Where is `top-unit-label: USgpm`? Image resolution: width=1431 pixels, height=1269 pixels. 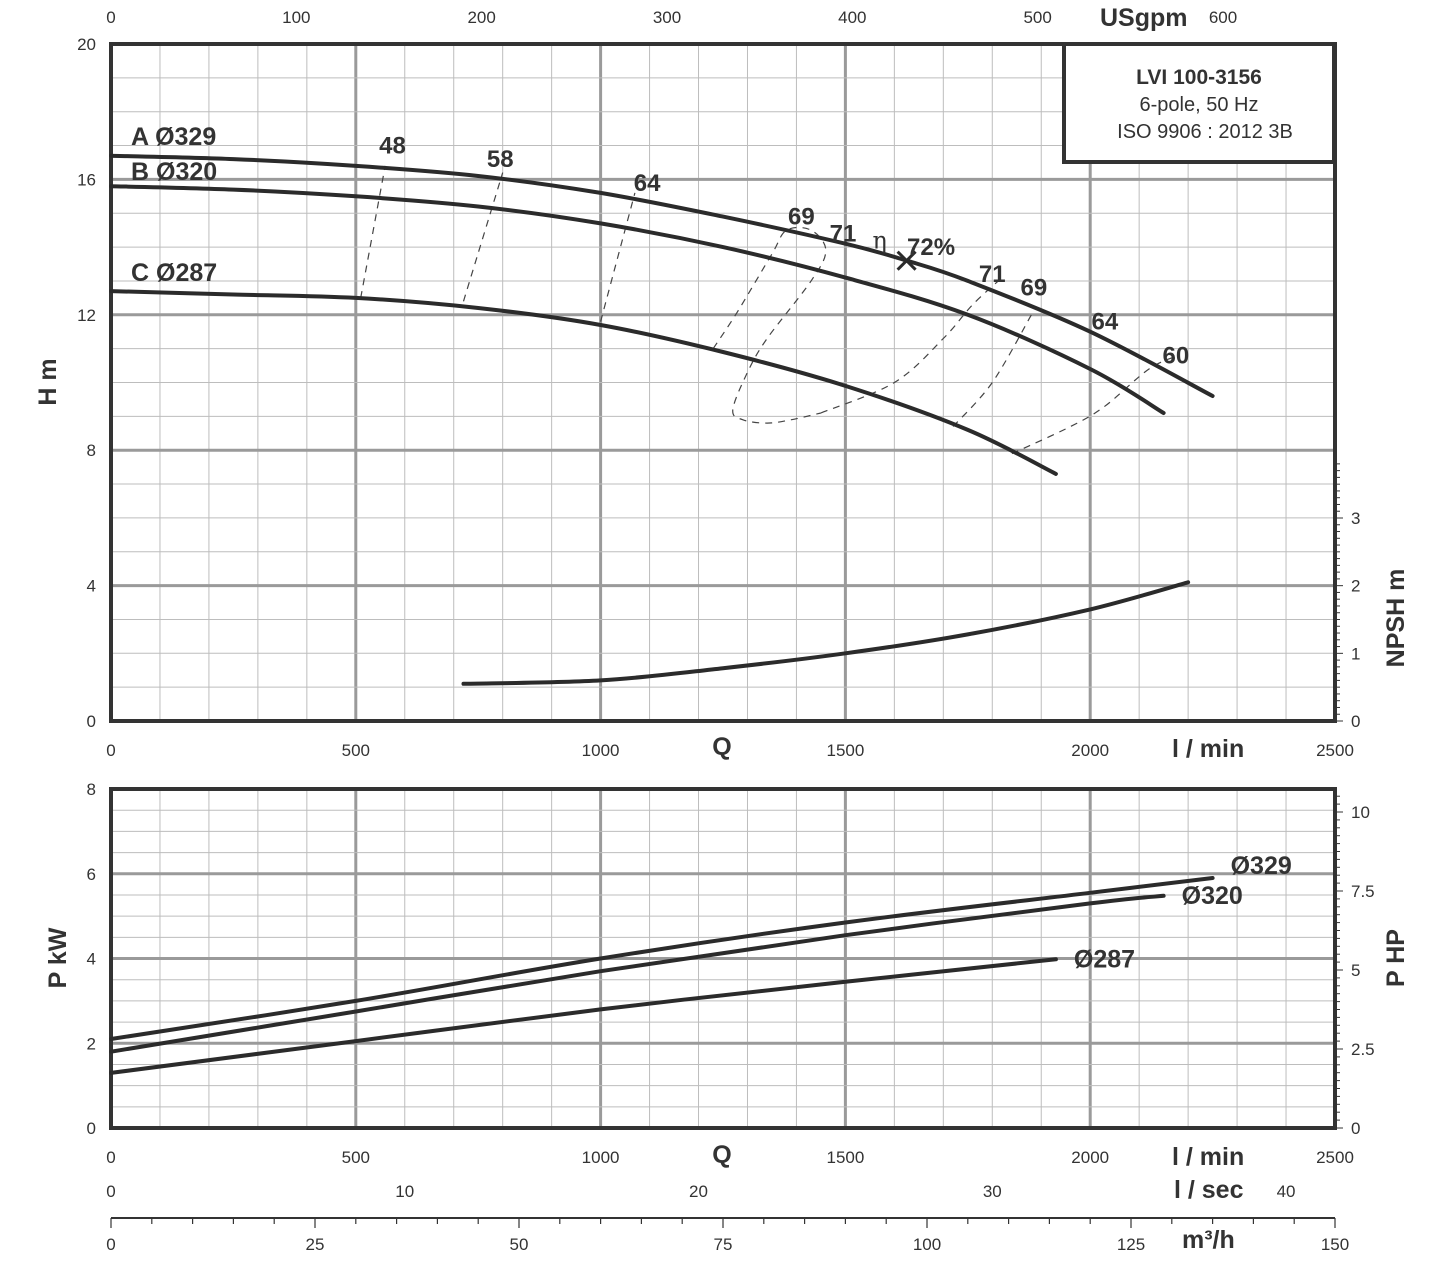
top-unit-label: USgpm is located at coordinates (1144, 18).